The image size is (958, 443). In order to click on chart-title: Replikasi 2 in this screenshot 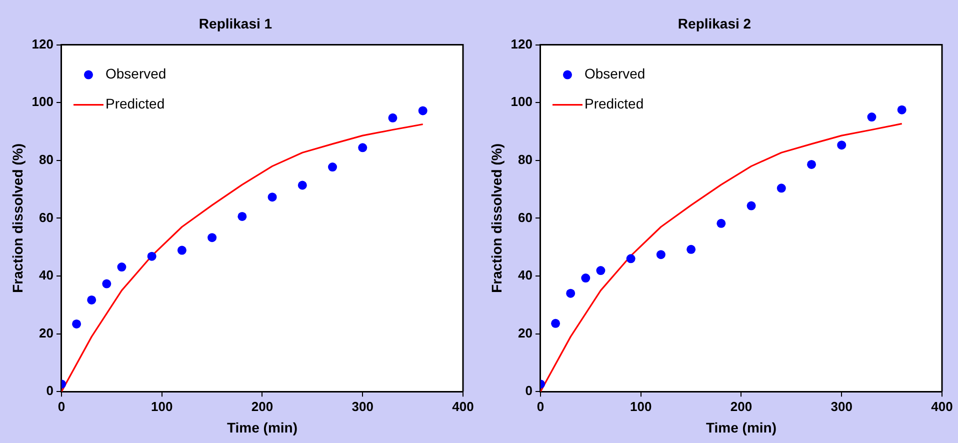, I will do `click(715, 23)`.